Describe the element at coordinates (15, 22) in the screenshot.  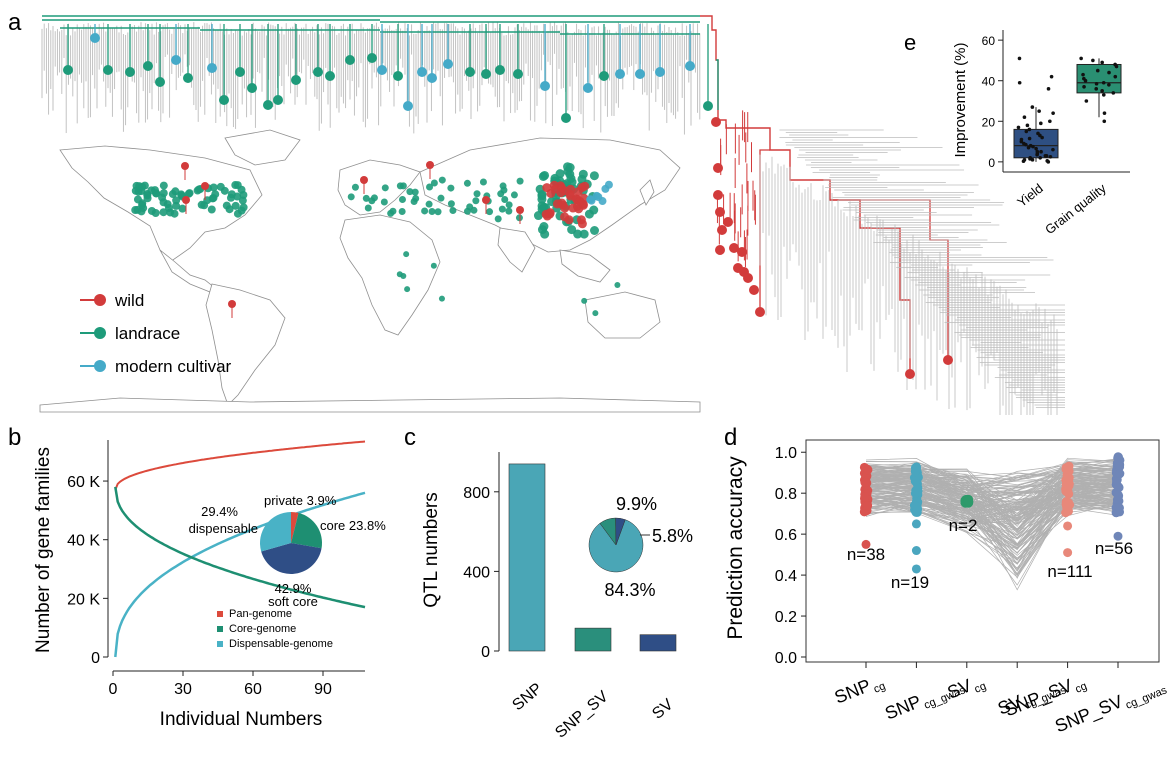
I see `panel-label-a: a` at that location.